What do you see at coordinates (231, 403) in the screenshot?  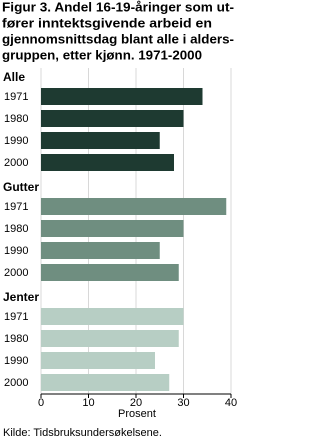 I see `x-tick-label: 40` at bounding box center [231, 403].